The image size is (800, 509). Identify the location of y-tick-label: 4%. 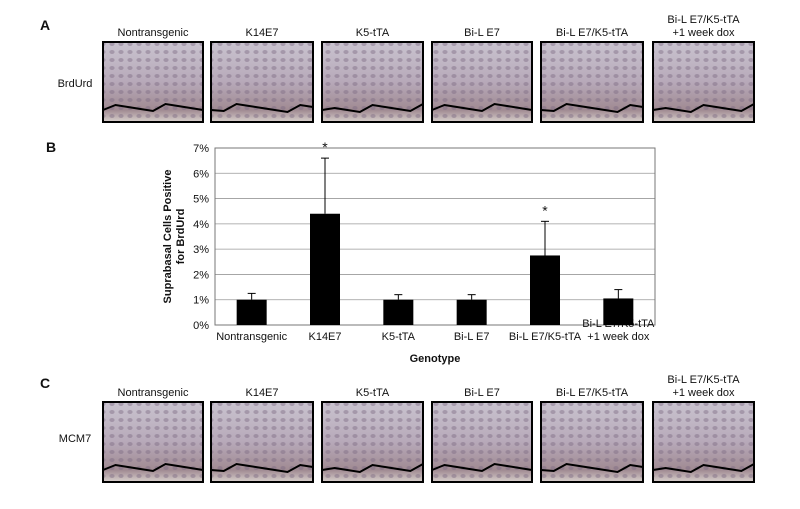
(201, 225).